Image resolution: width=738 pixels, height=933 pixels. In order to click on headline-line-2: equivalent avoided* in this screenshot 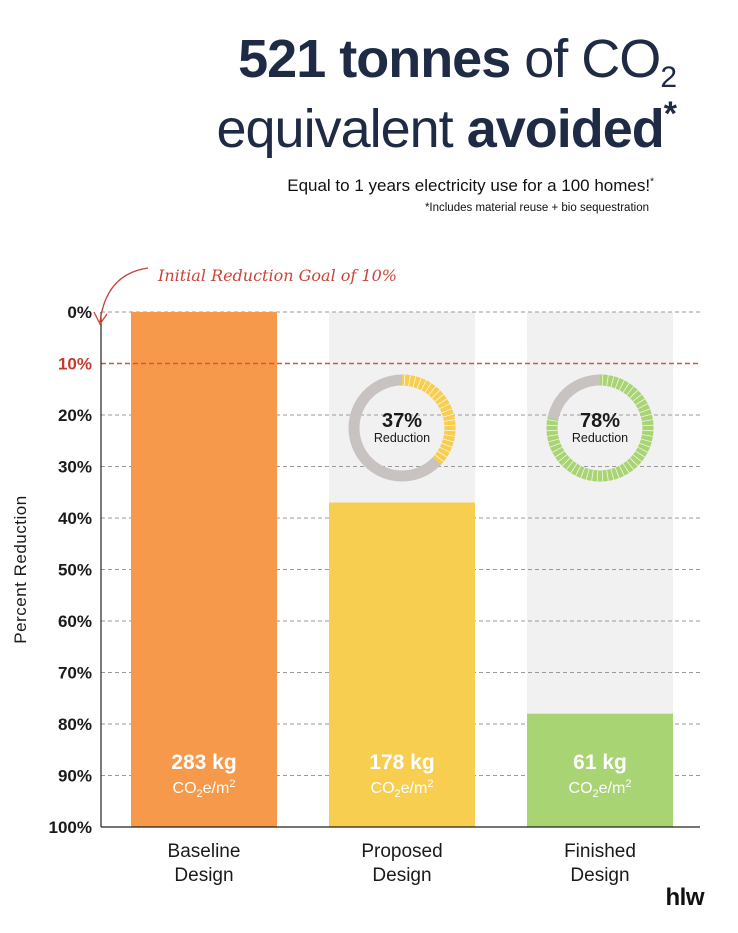, I will do `click(446, 127)`.